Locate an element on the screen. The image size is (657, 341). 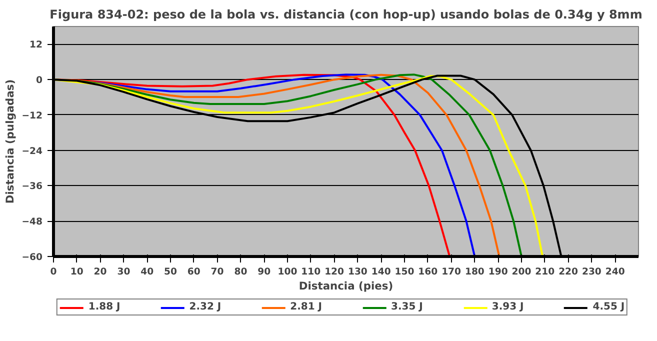
legend-label: 2.81 J is located at coordinates (306, 307).